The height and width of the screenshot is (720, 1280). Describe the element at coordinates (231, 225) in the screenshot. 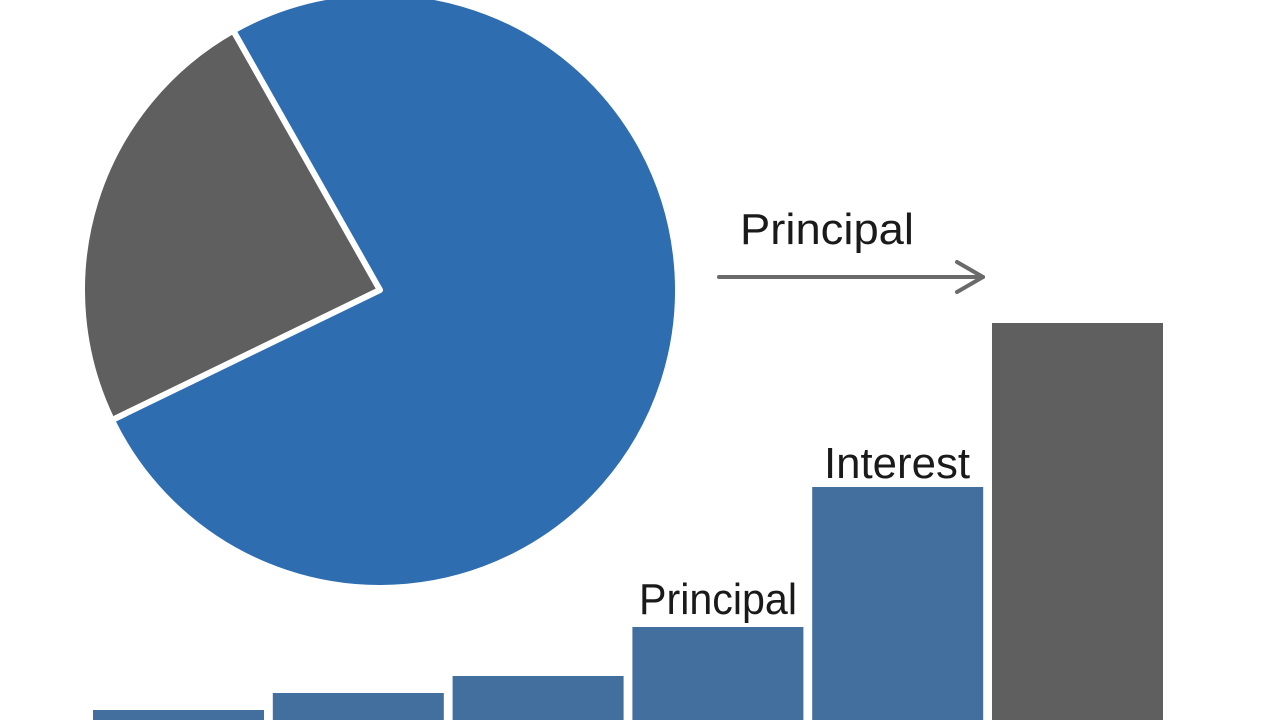

I see `pie-slice` at that location.